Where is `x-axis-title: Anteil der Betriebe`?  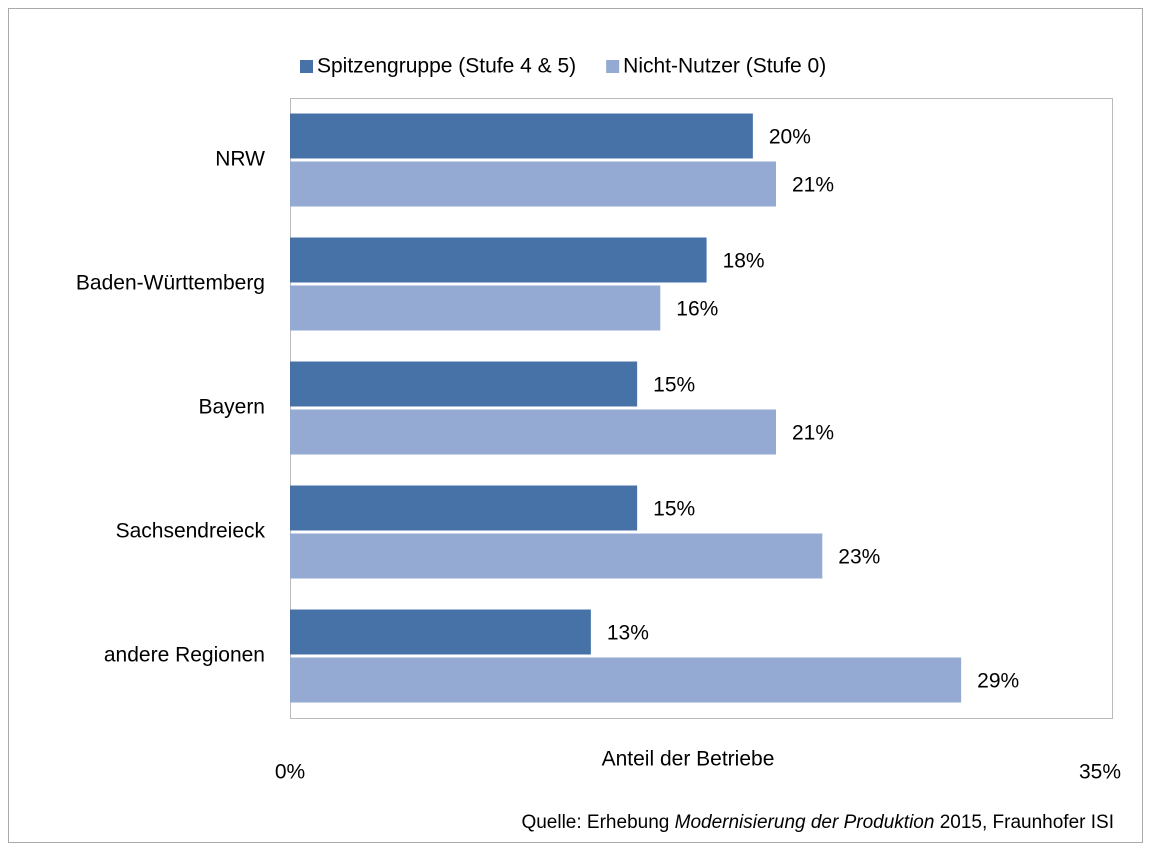
x-axis-title: Anteil der Betriebe is located at coordinates (688, 759).